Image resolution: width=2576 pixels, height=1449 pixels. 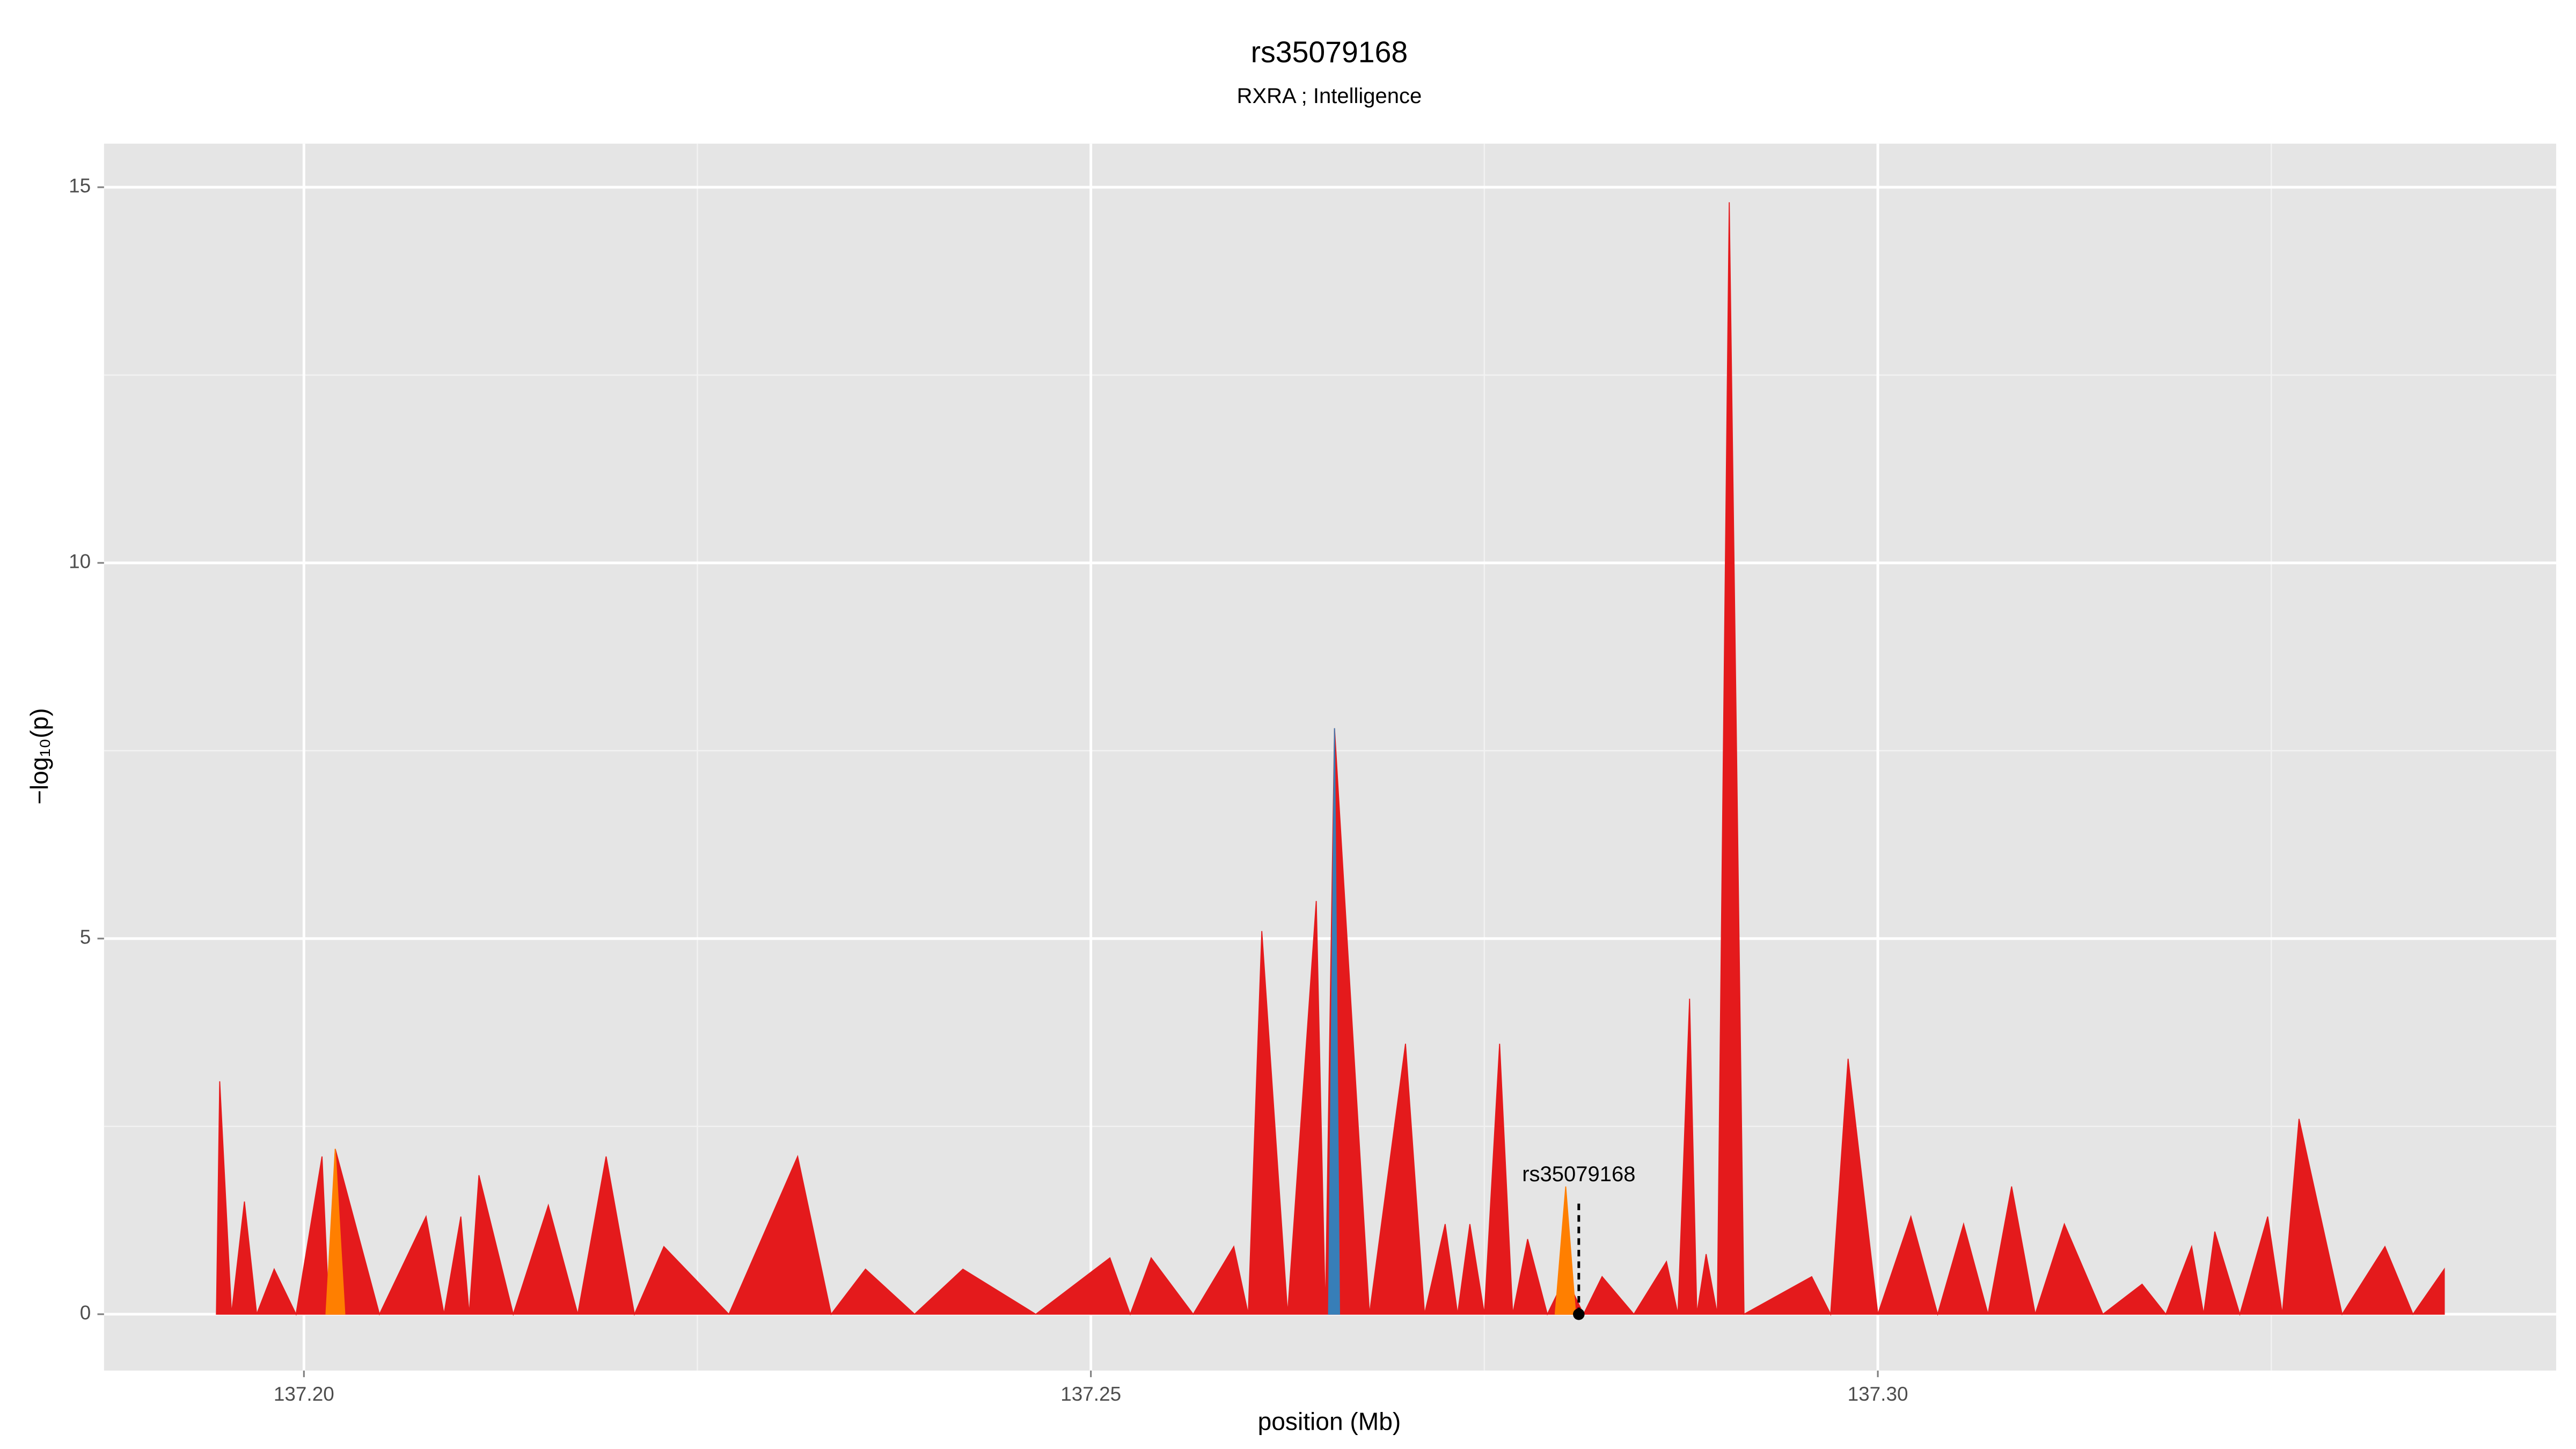 I want to click on chart-subtitle: RXRA ; Intelligence, so click(x=1329, y=96).